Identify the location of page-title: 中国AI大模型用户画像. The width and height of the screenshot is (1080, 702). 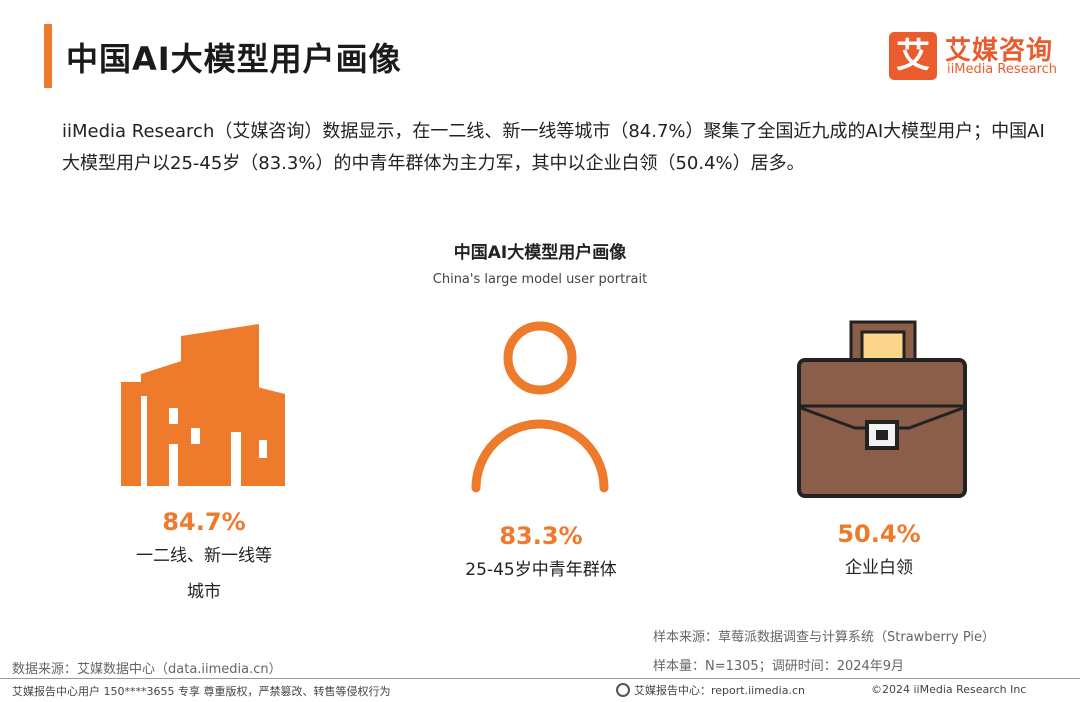
(234, 59).